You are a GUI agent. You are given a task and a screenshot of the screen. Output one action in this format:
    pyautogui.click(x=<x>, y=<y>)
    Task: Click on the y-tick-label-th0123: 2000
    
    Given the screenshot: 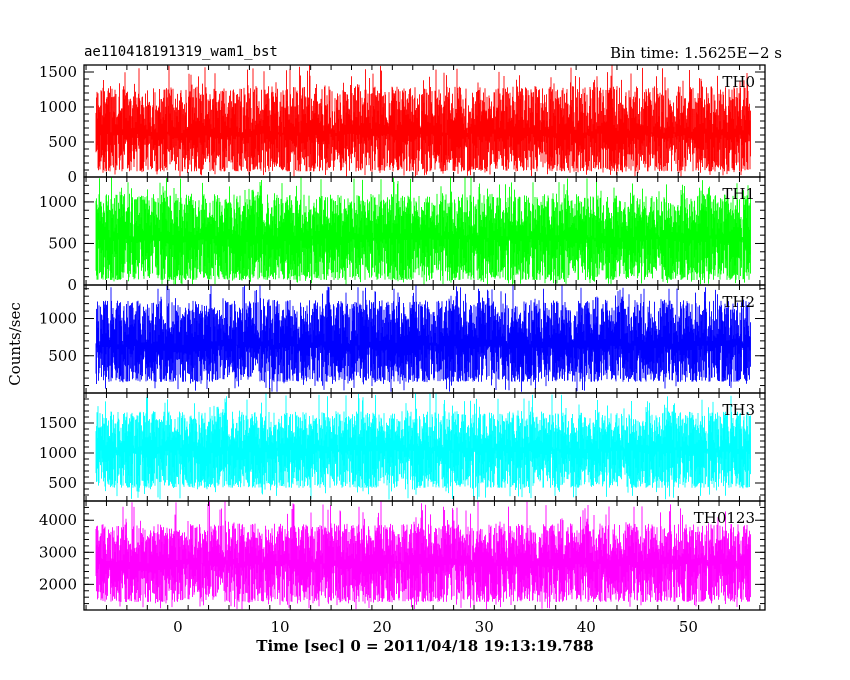 What is the action you would take?
    pyautogui.click(x=58, y=584)
    